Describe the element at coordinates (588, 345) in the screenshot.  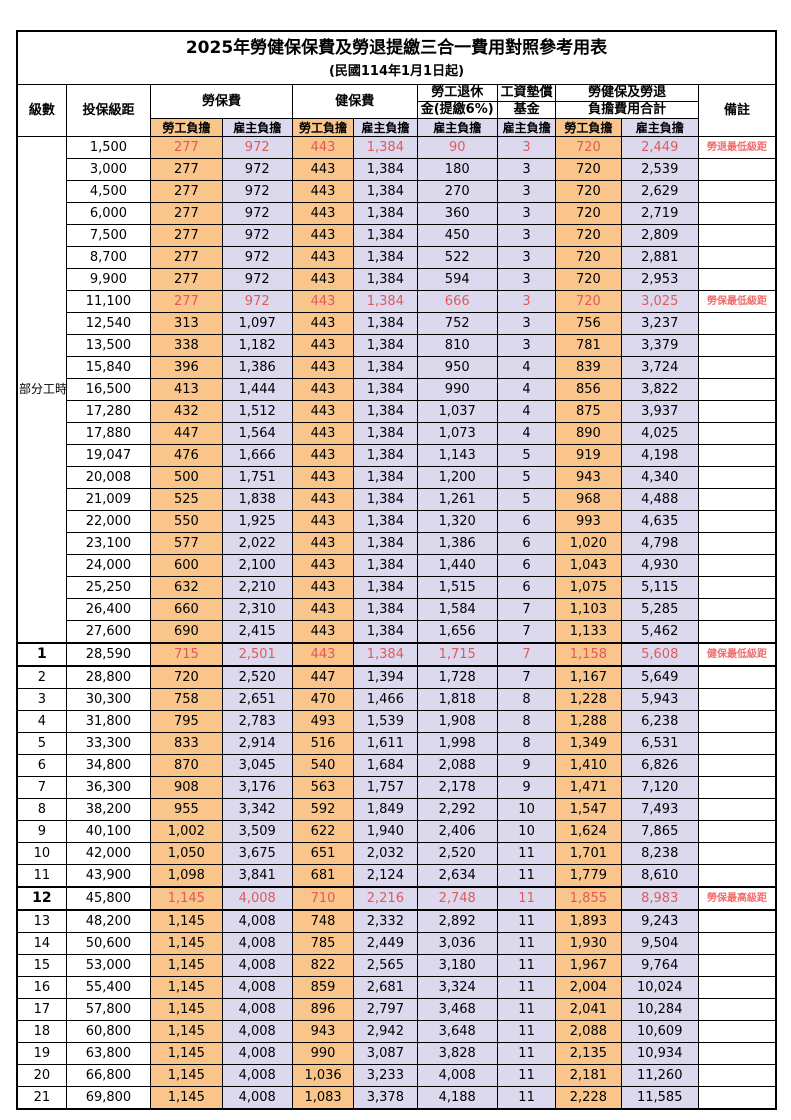
I see `total-employee-cell: 781` at that location.